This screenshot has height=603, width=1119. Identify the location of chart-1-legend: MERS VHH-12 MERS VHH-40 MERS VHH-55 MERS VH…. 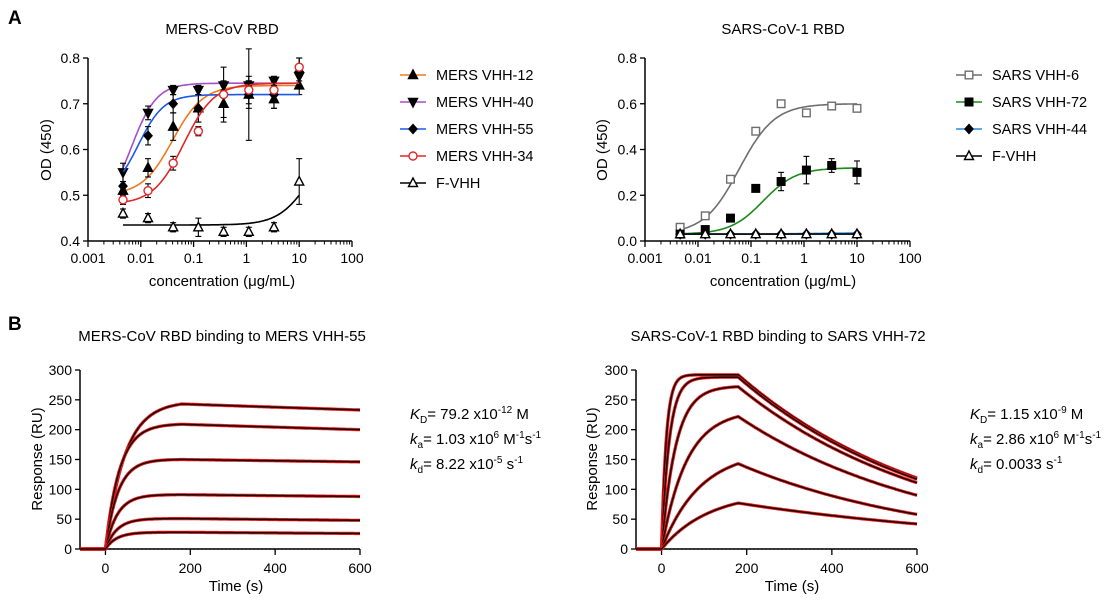
(467, 130).